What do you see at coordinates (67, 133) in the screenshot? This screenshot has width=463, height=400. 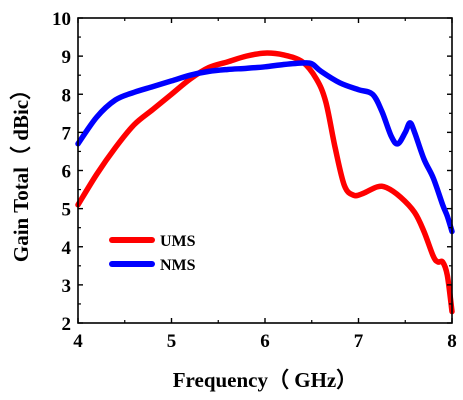 I see `y-tick-label: 7` at bounding box center [67, 133].